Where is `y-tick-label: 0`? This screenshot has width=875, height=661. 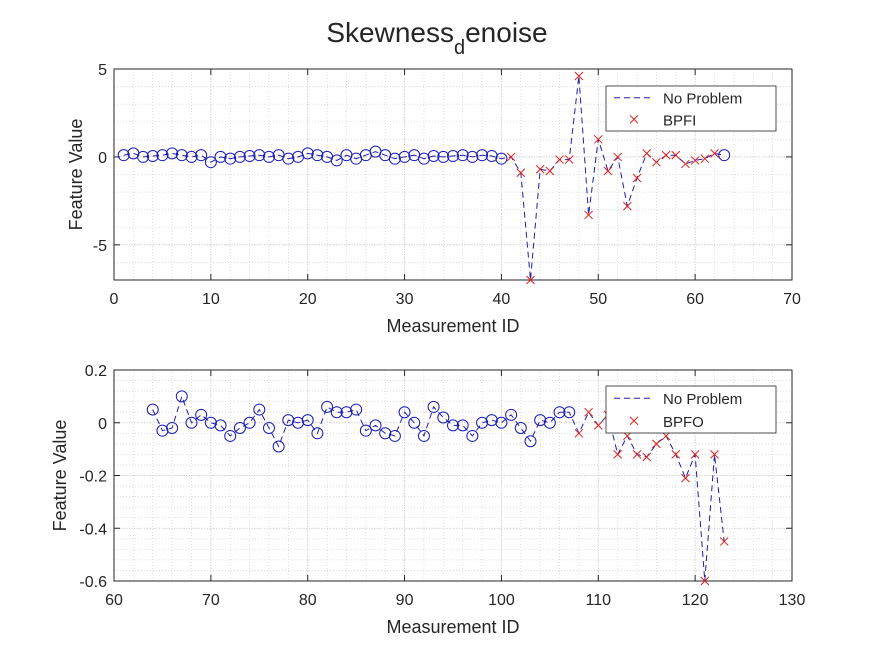 y-tick-label: 0 is located at coordinates (102, 158).